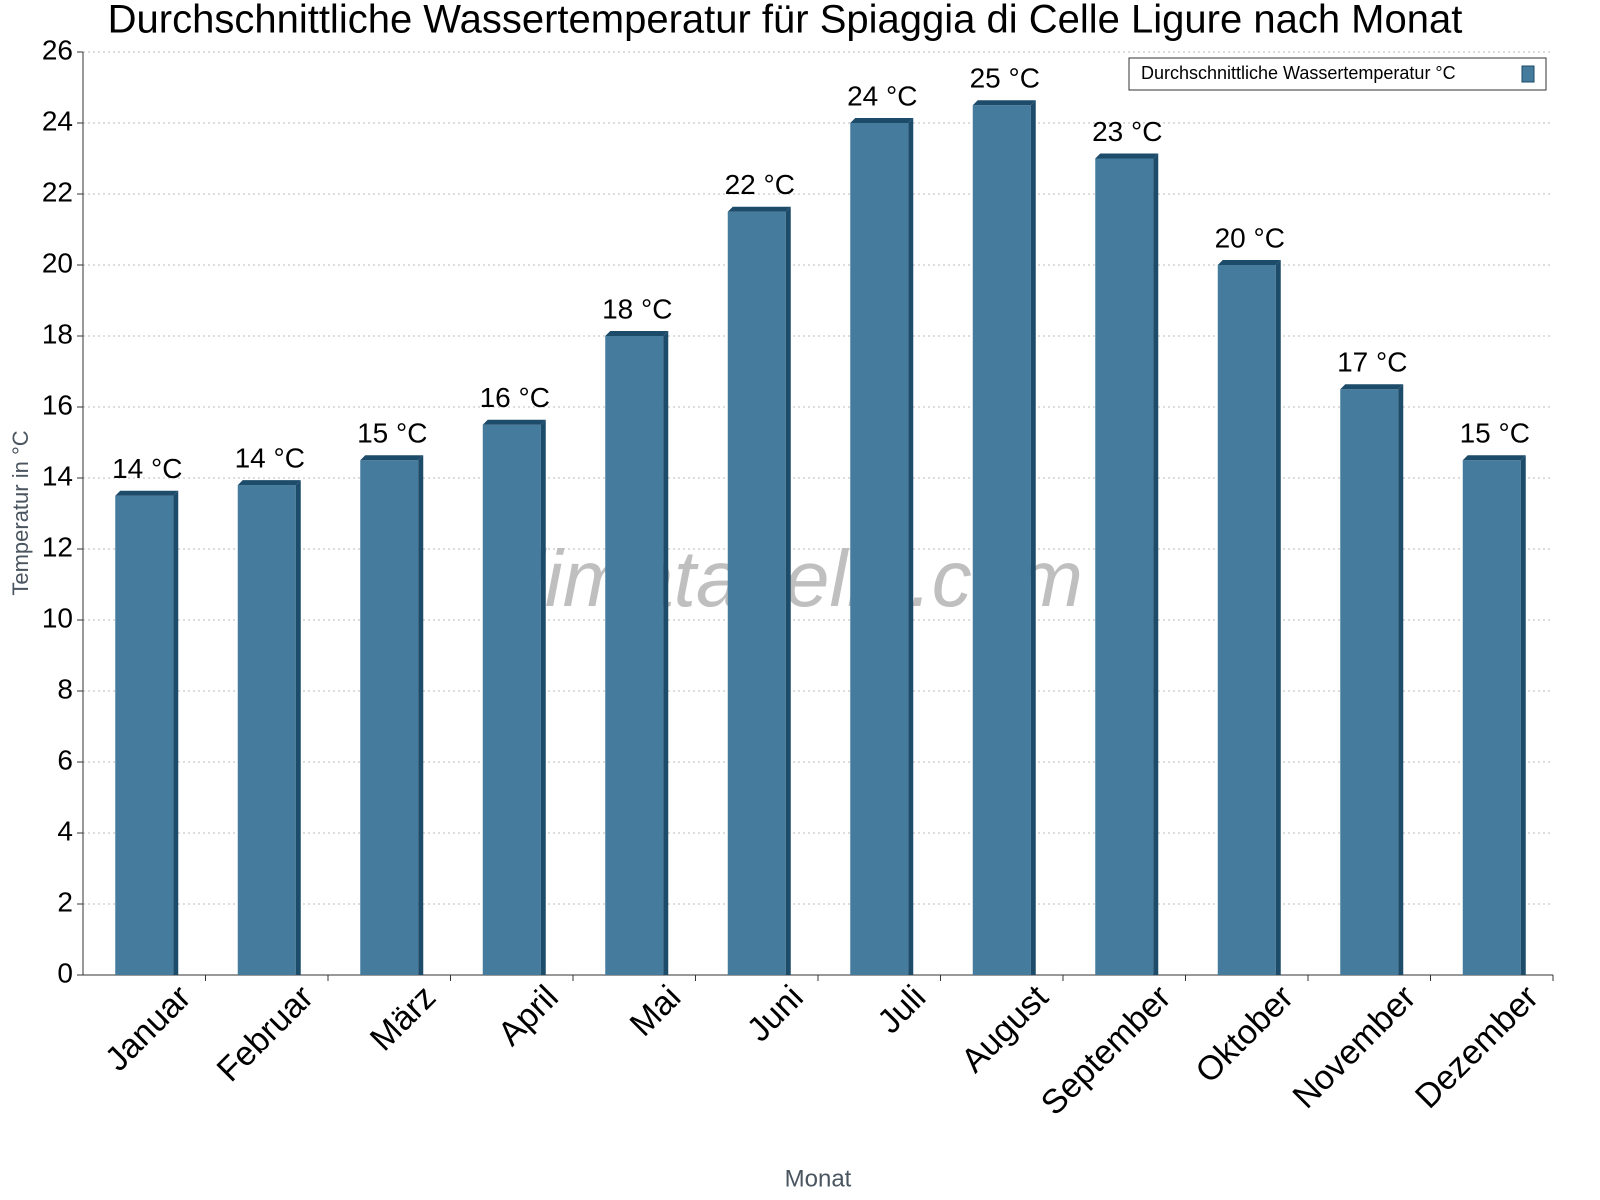  Describe the element at coordinates (1372, 362) in the screenshot. I see `value-label: 17 °C` at that location.